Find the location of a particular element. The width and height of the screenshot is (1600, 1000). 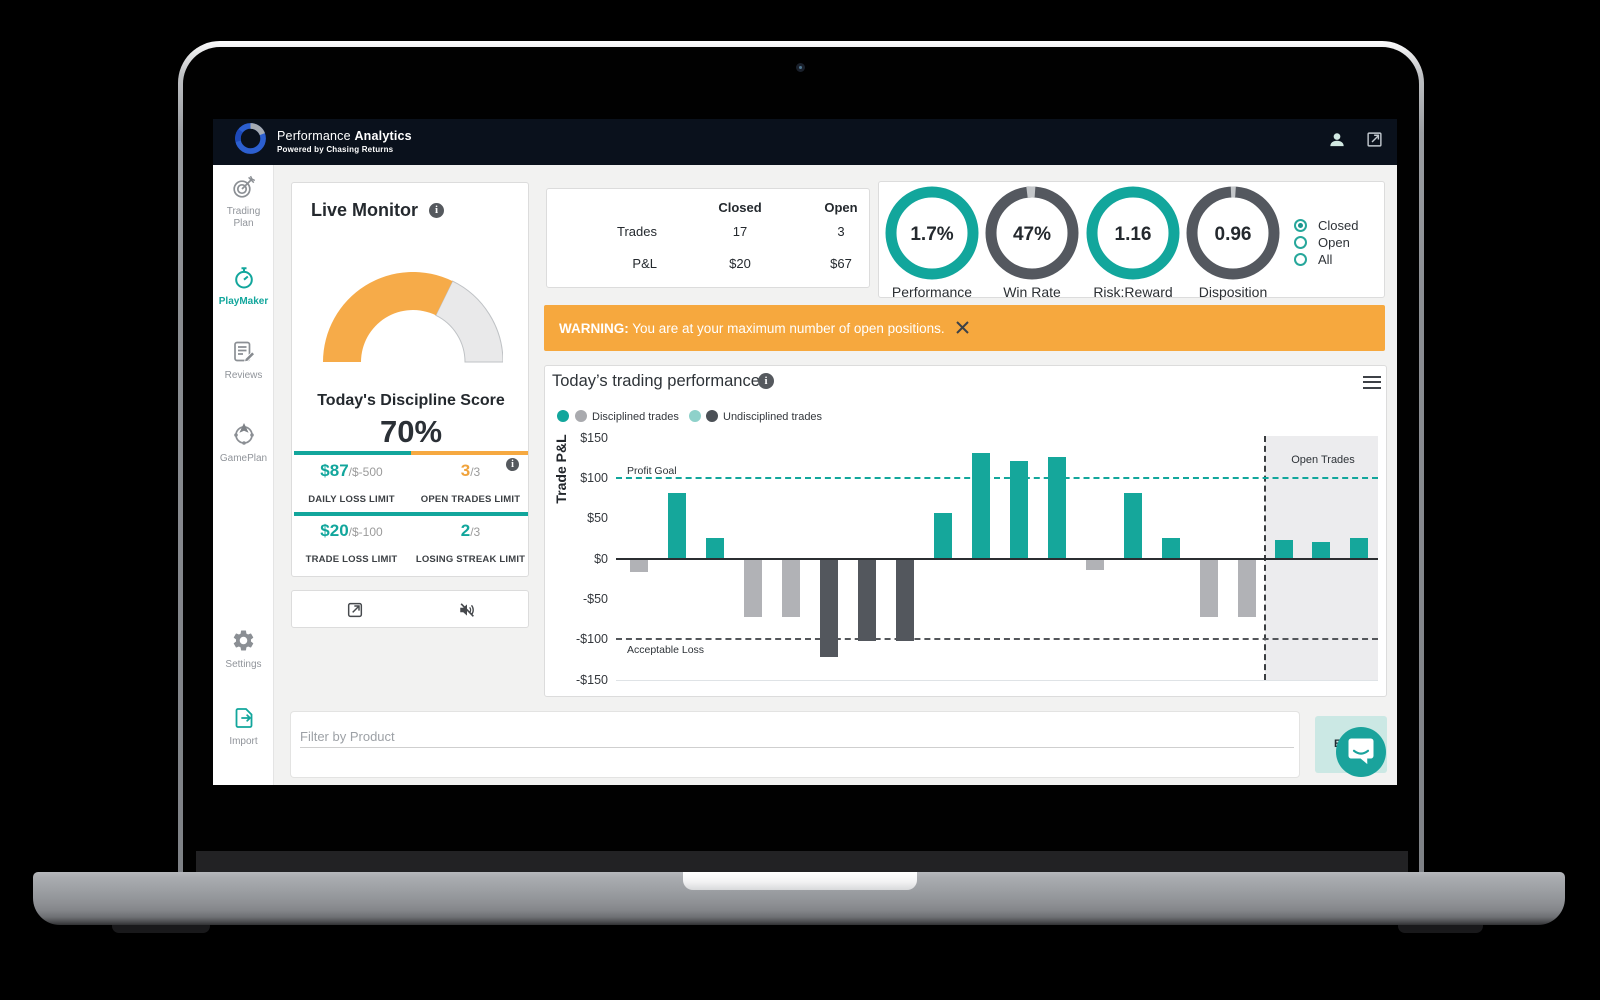

svg-text: 0.96 is located at coordinates (1233, 234).